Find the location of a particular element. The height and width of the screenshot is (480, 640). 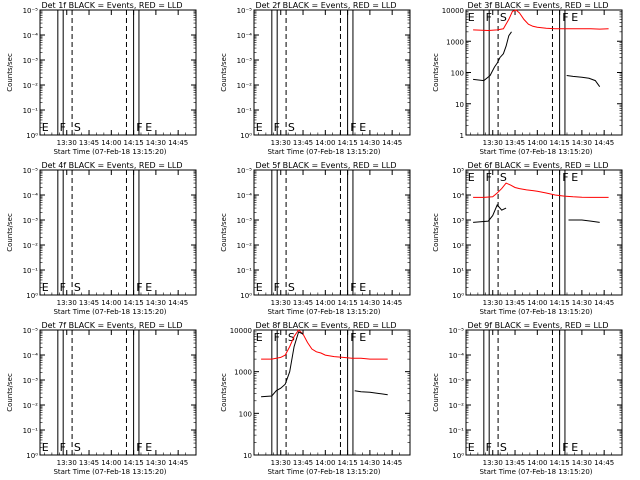

y-tick-label: 100 is located at coordinates (457, 74).